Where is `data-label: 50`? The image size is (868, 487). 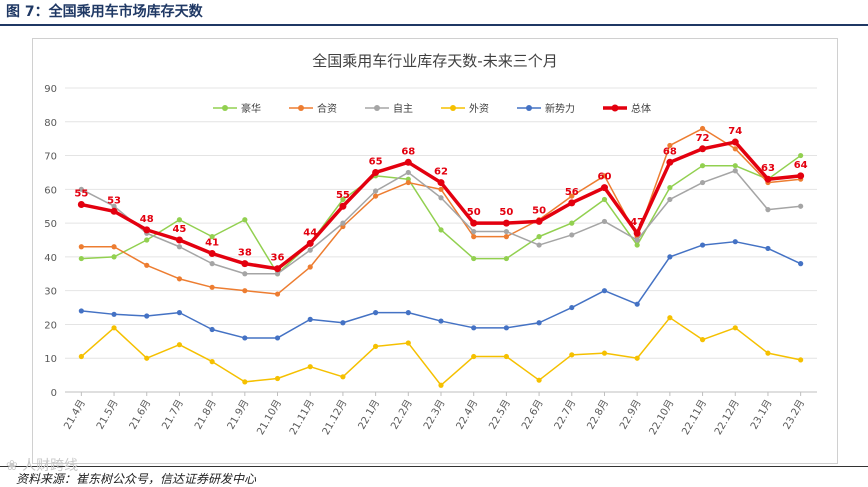 data-label: 50 is located at coordinates (474, 212).